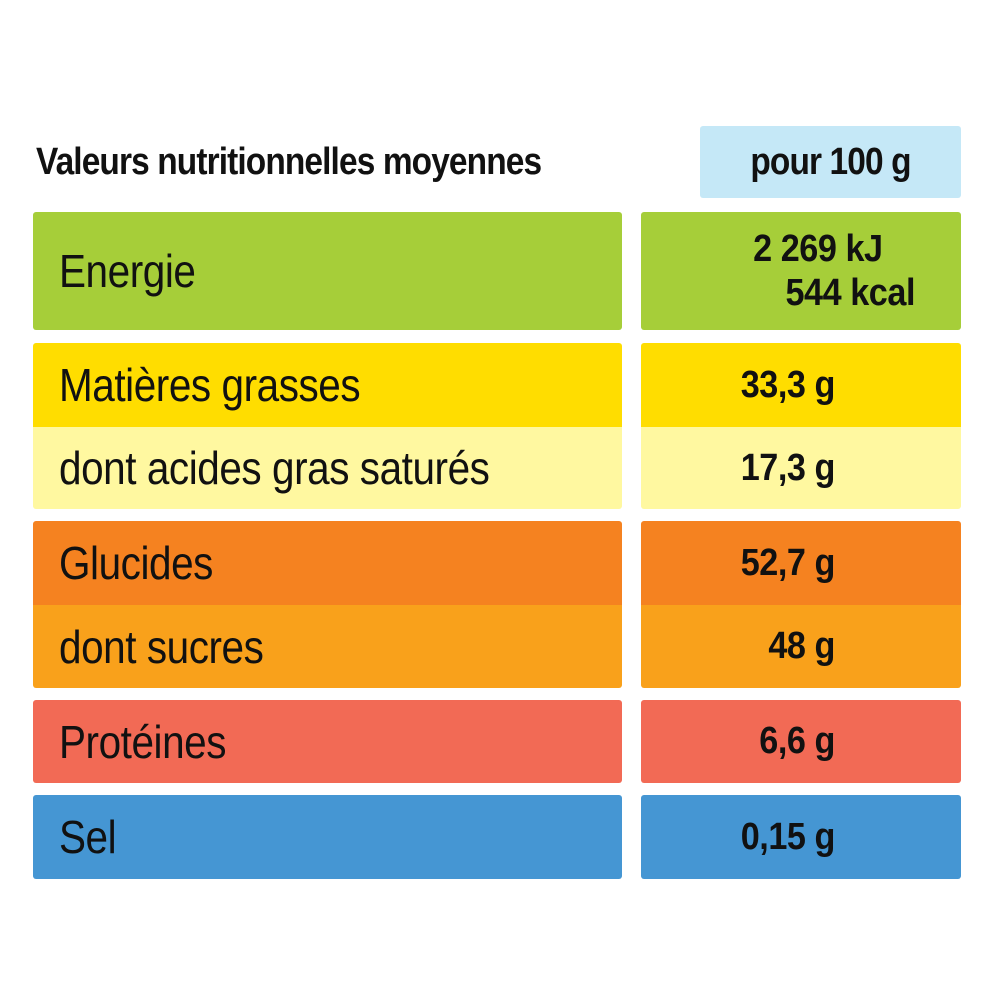  I want to click on row-proteines-label-cell: Protéines, so click(327, 741).